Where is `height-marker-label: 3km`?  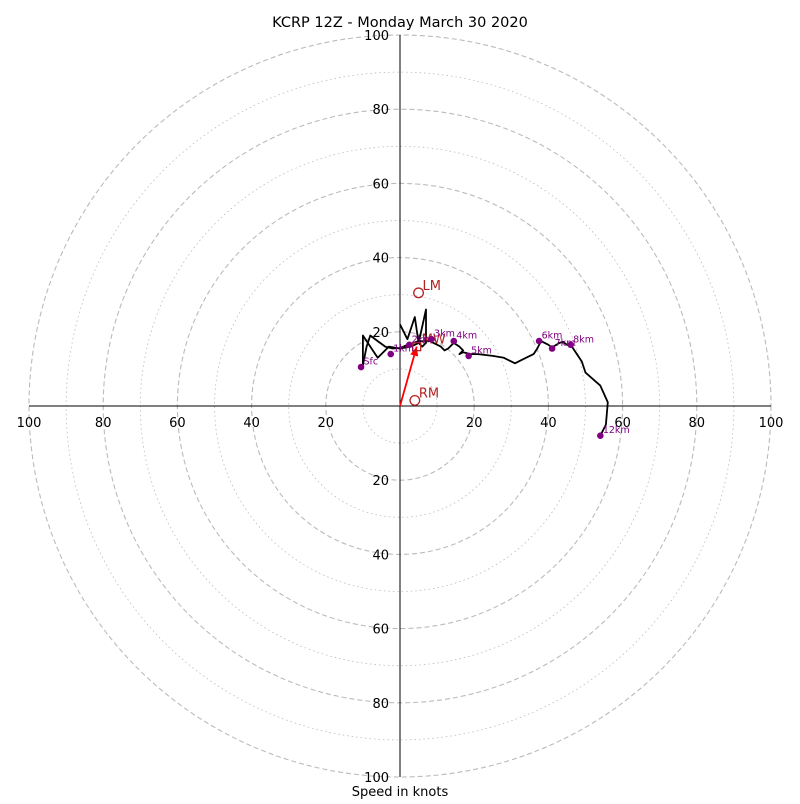 height-marker-label: 3km is located at coordinates (444, 334).